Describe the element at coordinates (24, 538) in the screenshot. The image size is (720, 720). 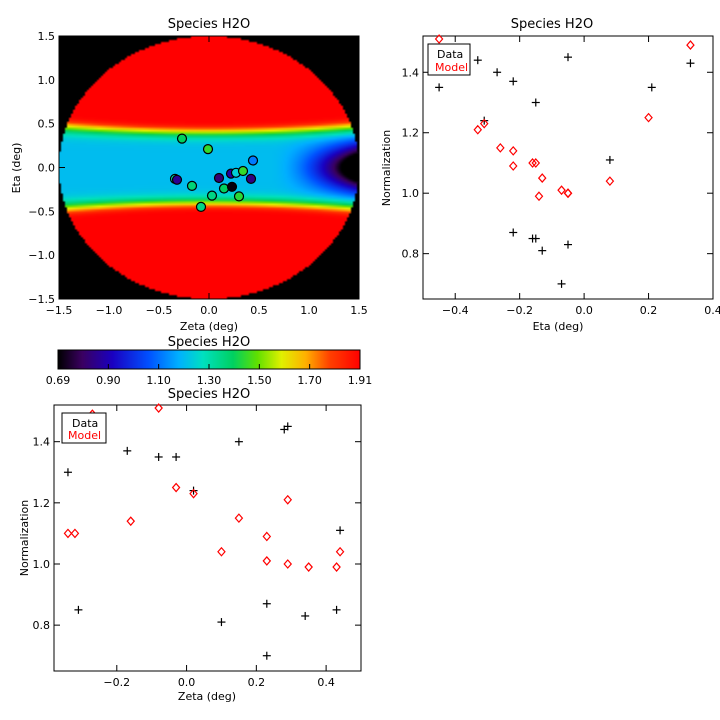
I see `scatter-zeta-ylabel: Normalization` at that location.